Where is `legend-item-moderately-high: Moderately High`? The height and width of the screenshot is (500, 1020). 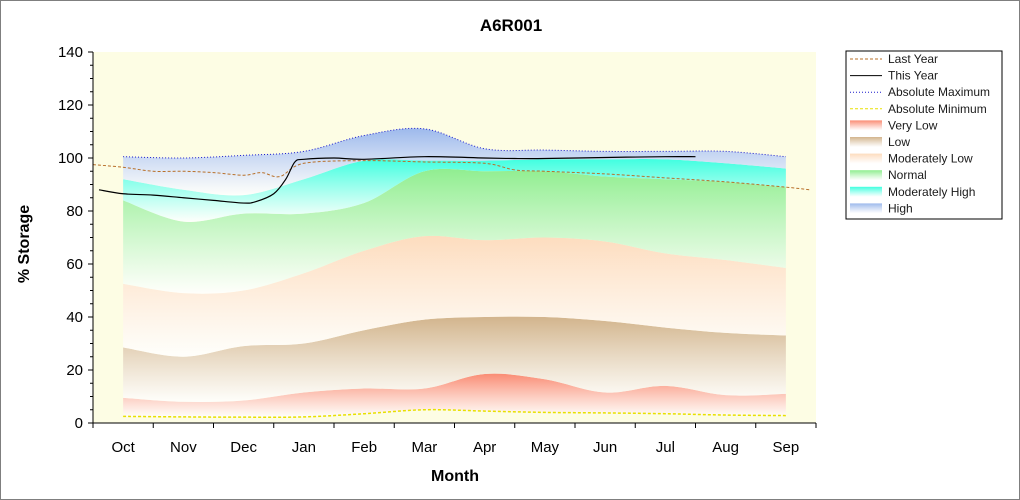
legend-item-moderately-high: Moderately High is located at coordinates (912, 192).